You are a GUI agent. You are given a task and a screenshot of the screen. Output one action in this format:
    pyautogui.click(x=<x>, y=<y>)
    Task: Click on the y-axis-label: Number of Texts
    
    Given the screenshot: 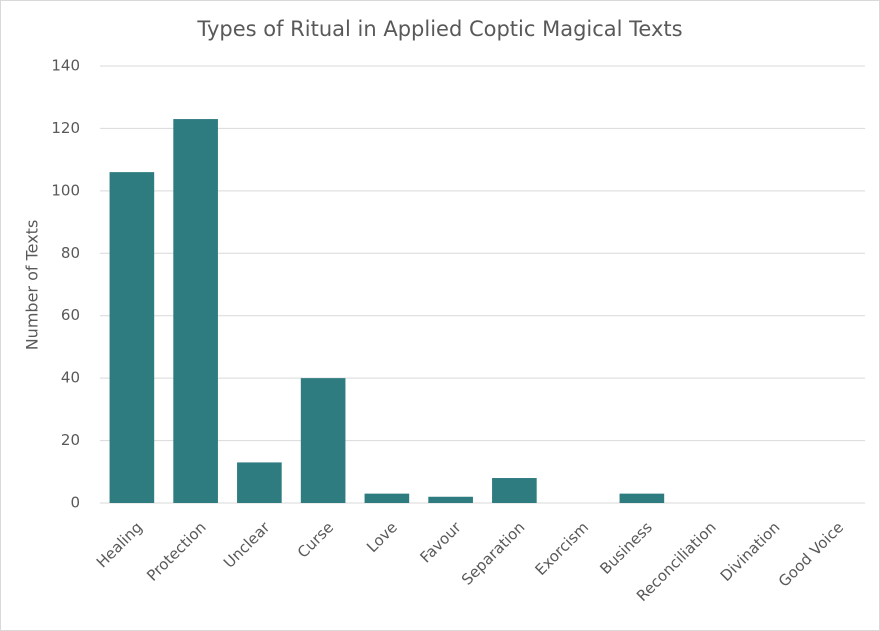 What is the action you would take?
    pyautogui.click(x=32, y=285)
    